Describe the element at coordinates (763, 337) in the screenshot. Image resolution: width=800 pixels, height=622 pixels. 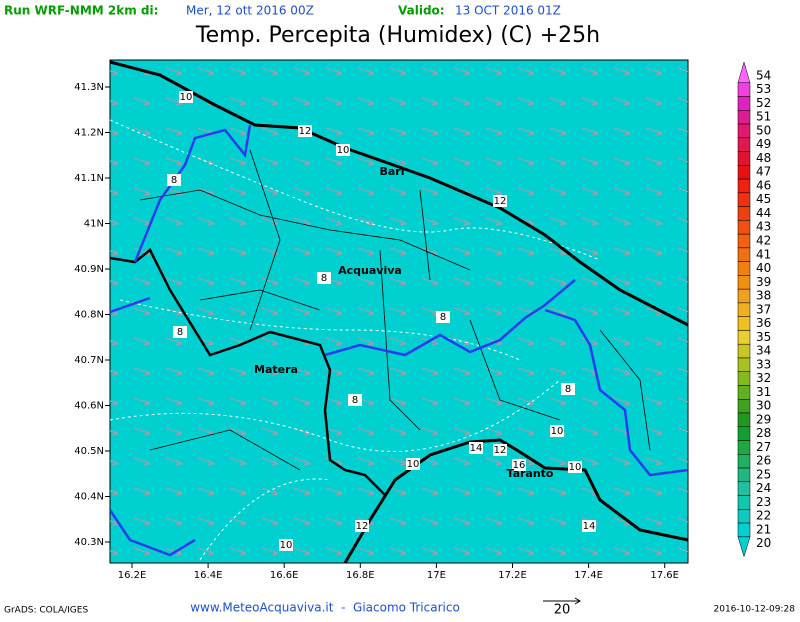
I see `colorbar-label: 35` at that location.